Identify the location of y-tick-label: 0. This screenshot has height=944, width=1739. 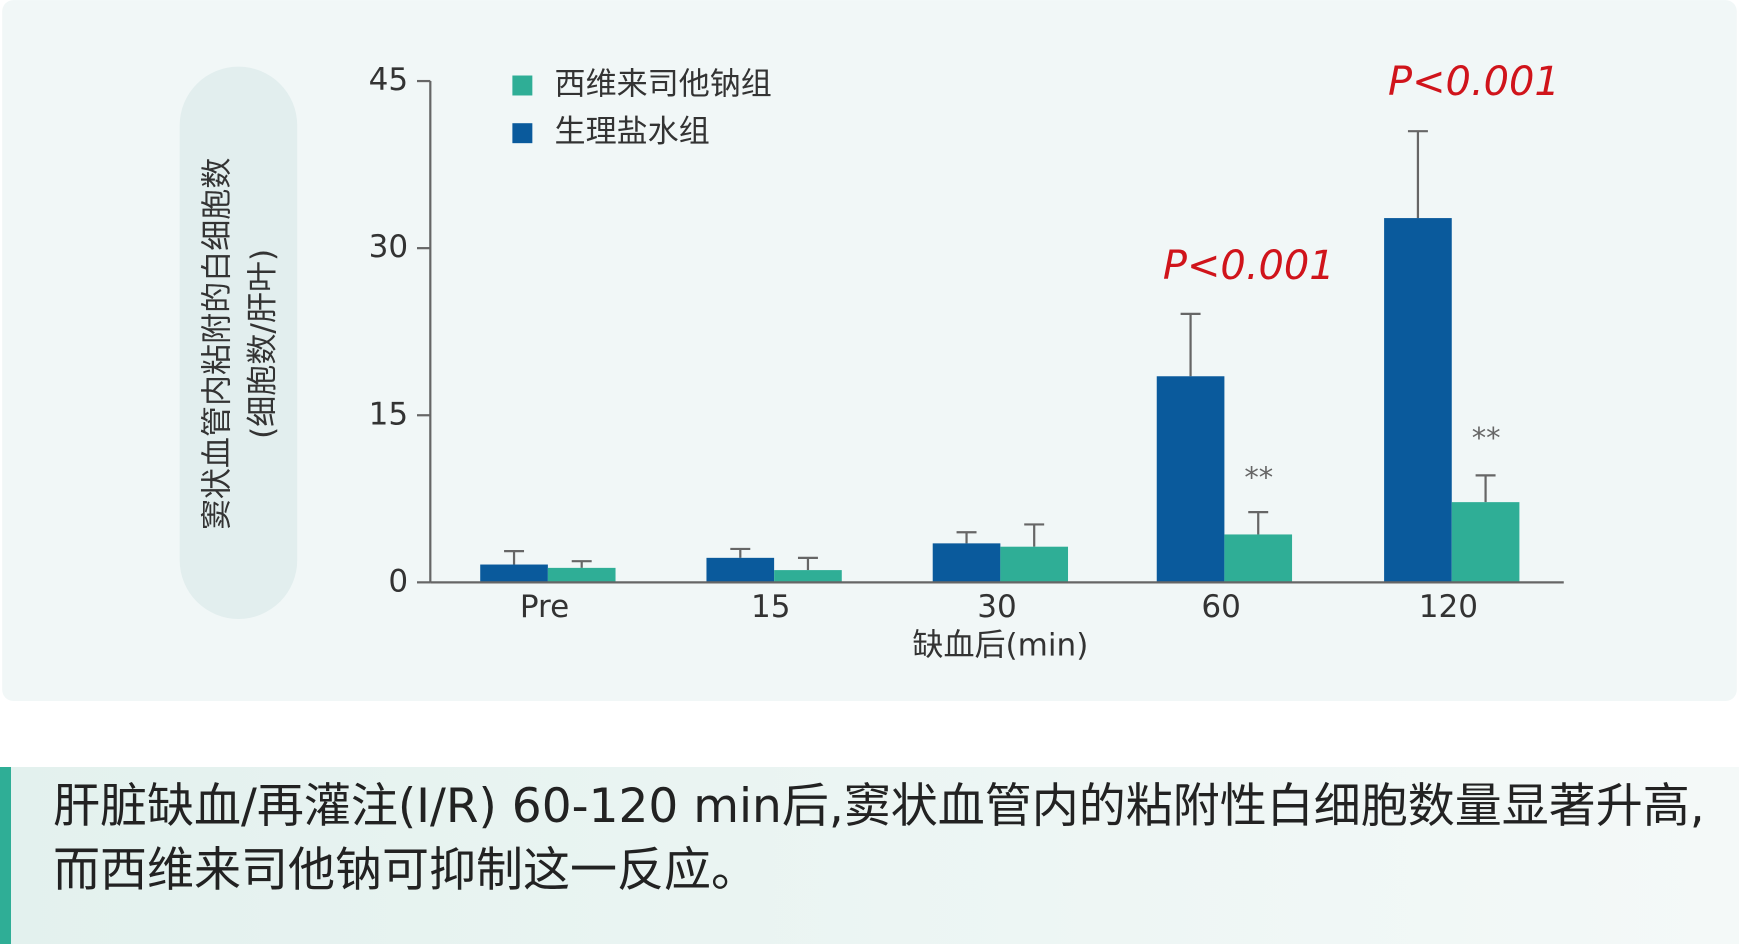
(398, 581).